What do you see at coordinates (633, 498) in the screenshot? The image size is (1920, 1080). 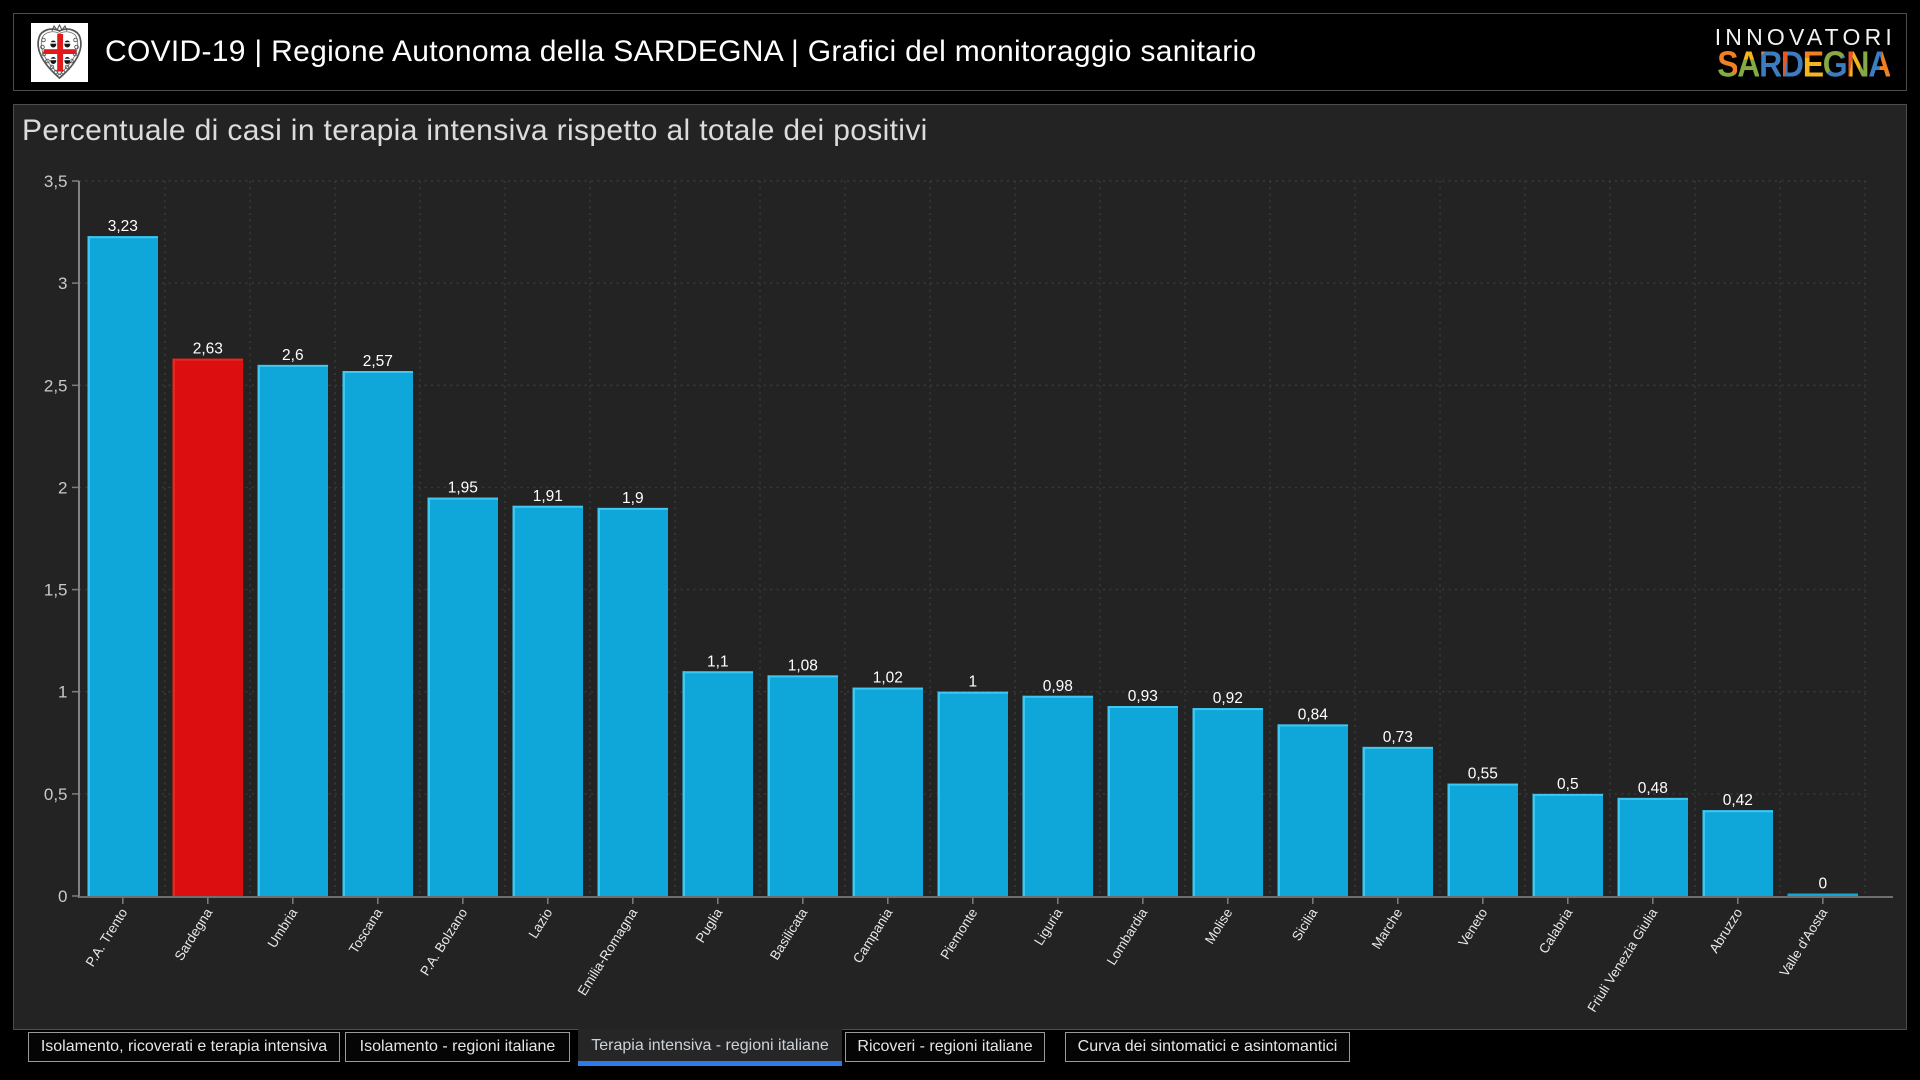 I see `svg-text: 1,9` at bounding box center [633, 498].